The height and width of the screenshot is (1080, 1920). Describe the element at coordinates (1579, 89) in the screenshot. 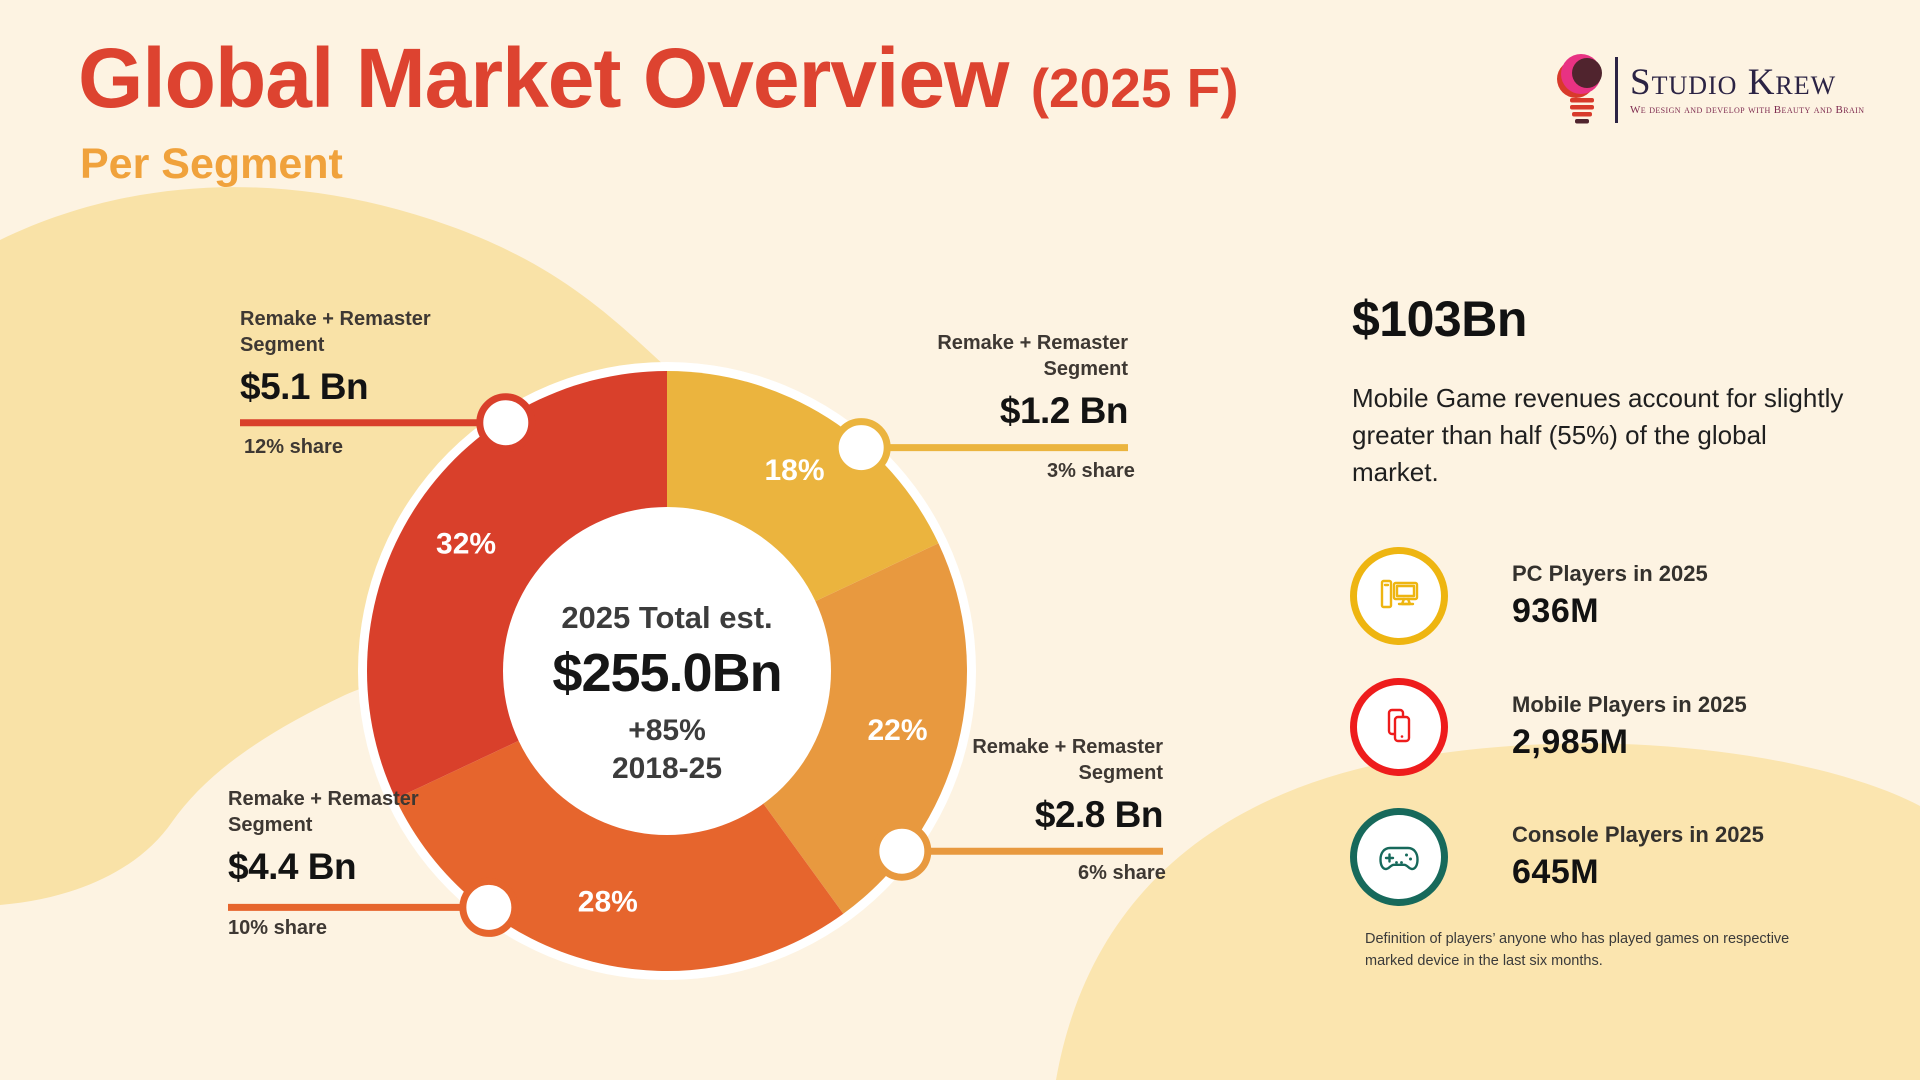

I see `lightbulb-icon` at that location.